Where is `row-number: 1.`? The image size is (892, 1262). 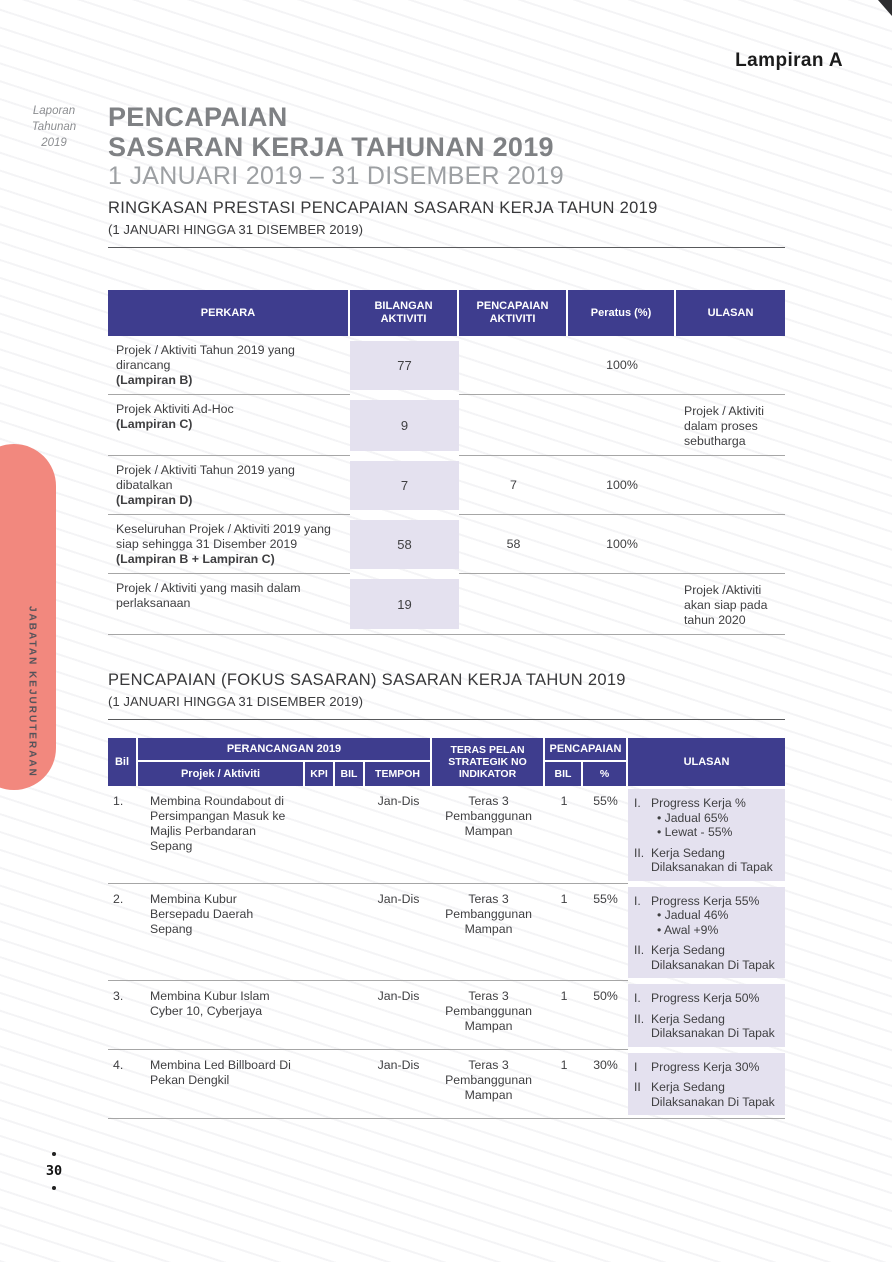 row-number: 1. is located at coordinates (123, 835).